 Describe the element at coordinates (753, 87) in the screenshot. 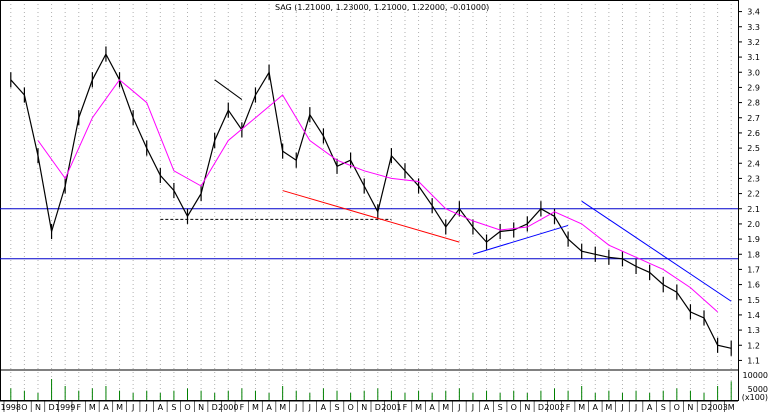

I see `y-tick-label: 2.9` at that location.